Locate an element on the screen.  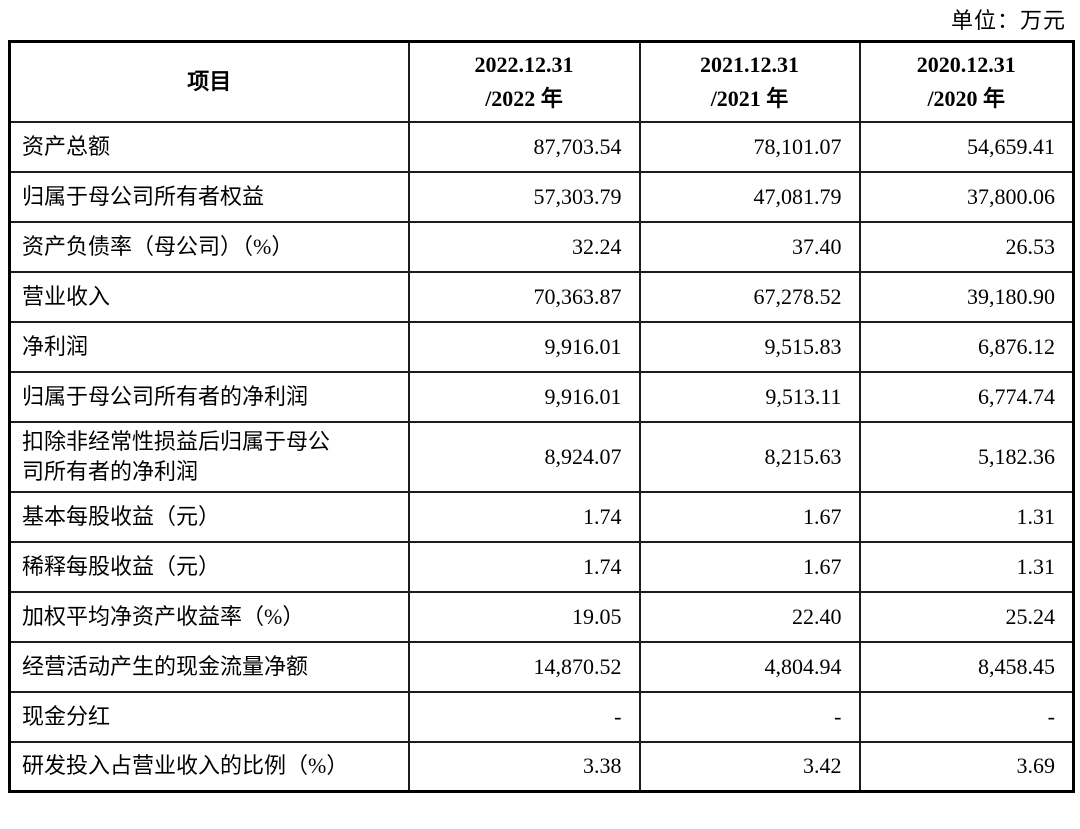
value-2022: - is located at coordinates (524, 716).